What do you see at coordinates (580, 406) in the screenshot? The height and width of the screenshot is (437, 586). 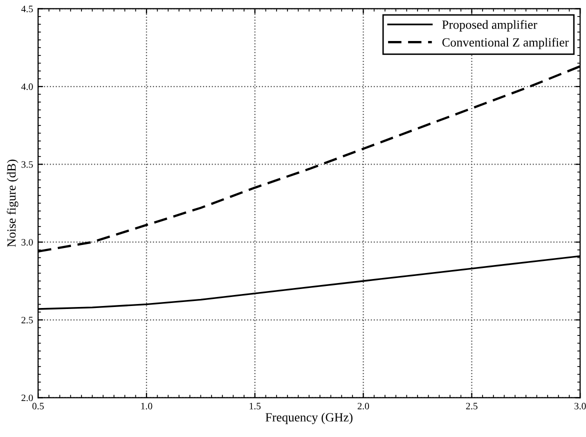 I see `x-tick-label: 3.0` at bounding box center [580, 406].